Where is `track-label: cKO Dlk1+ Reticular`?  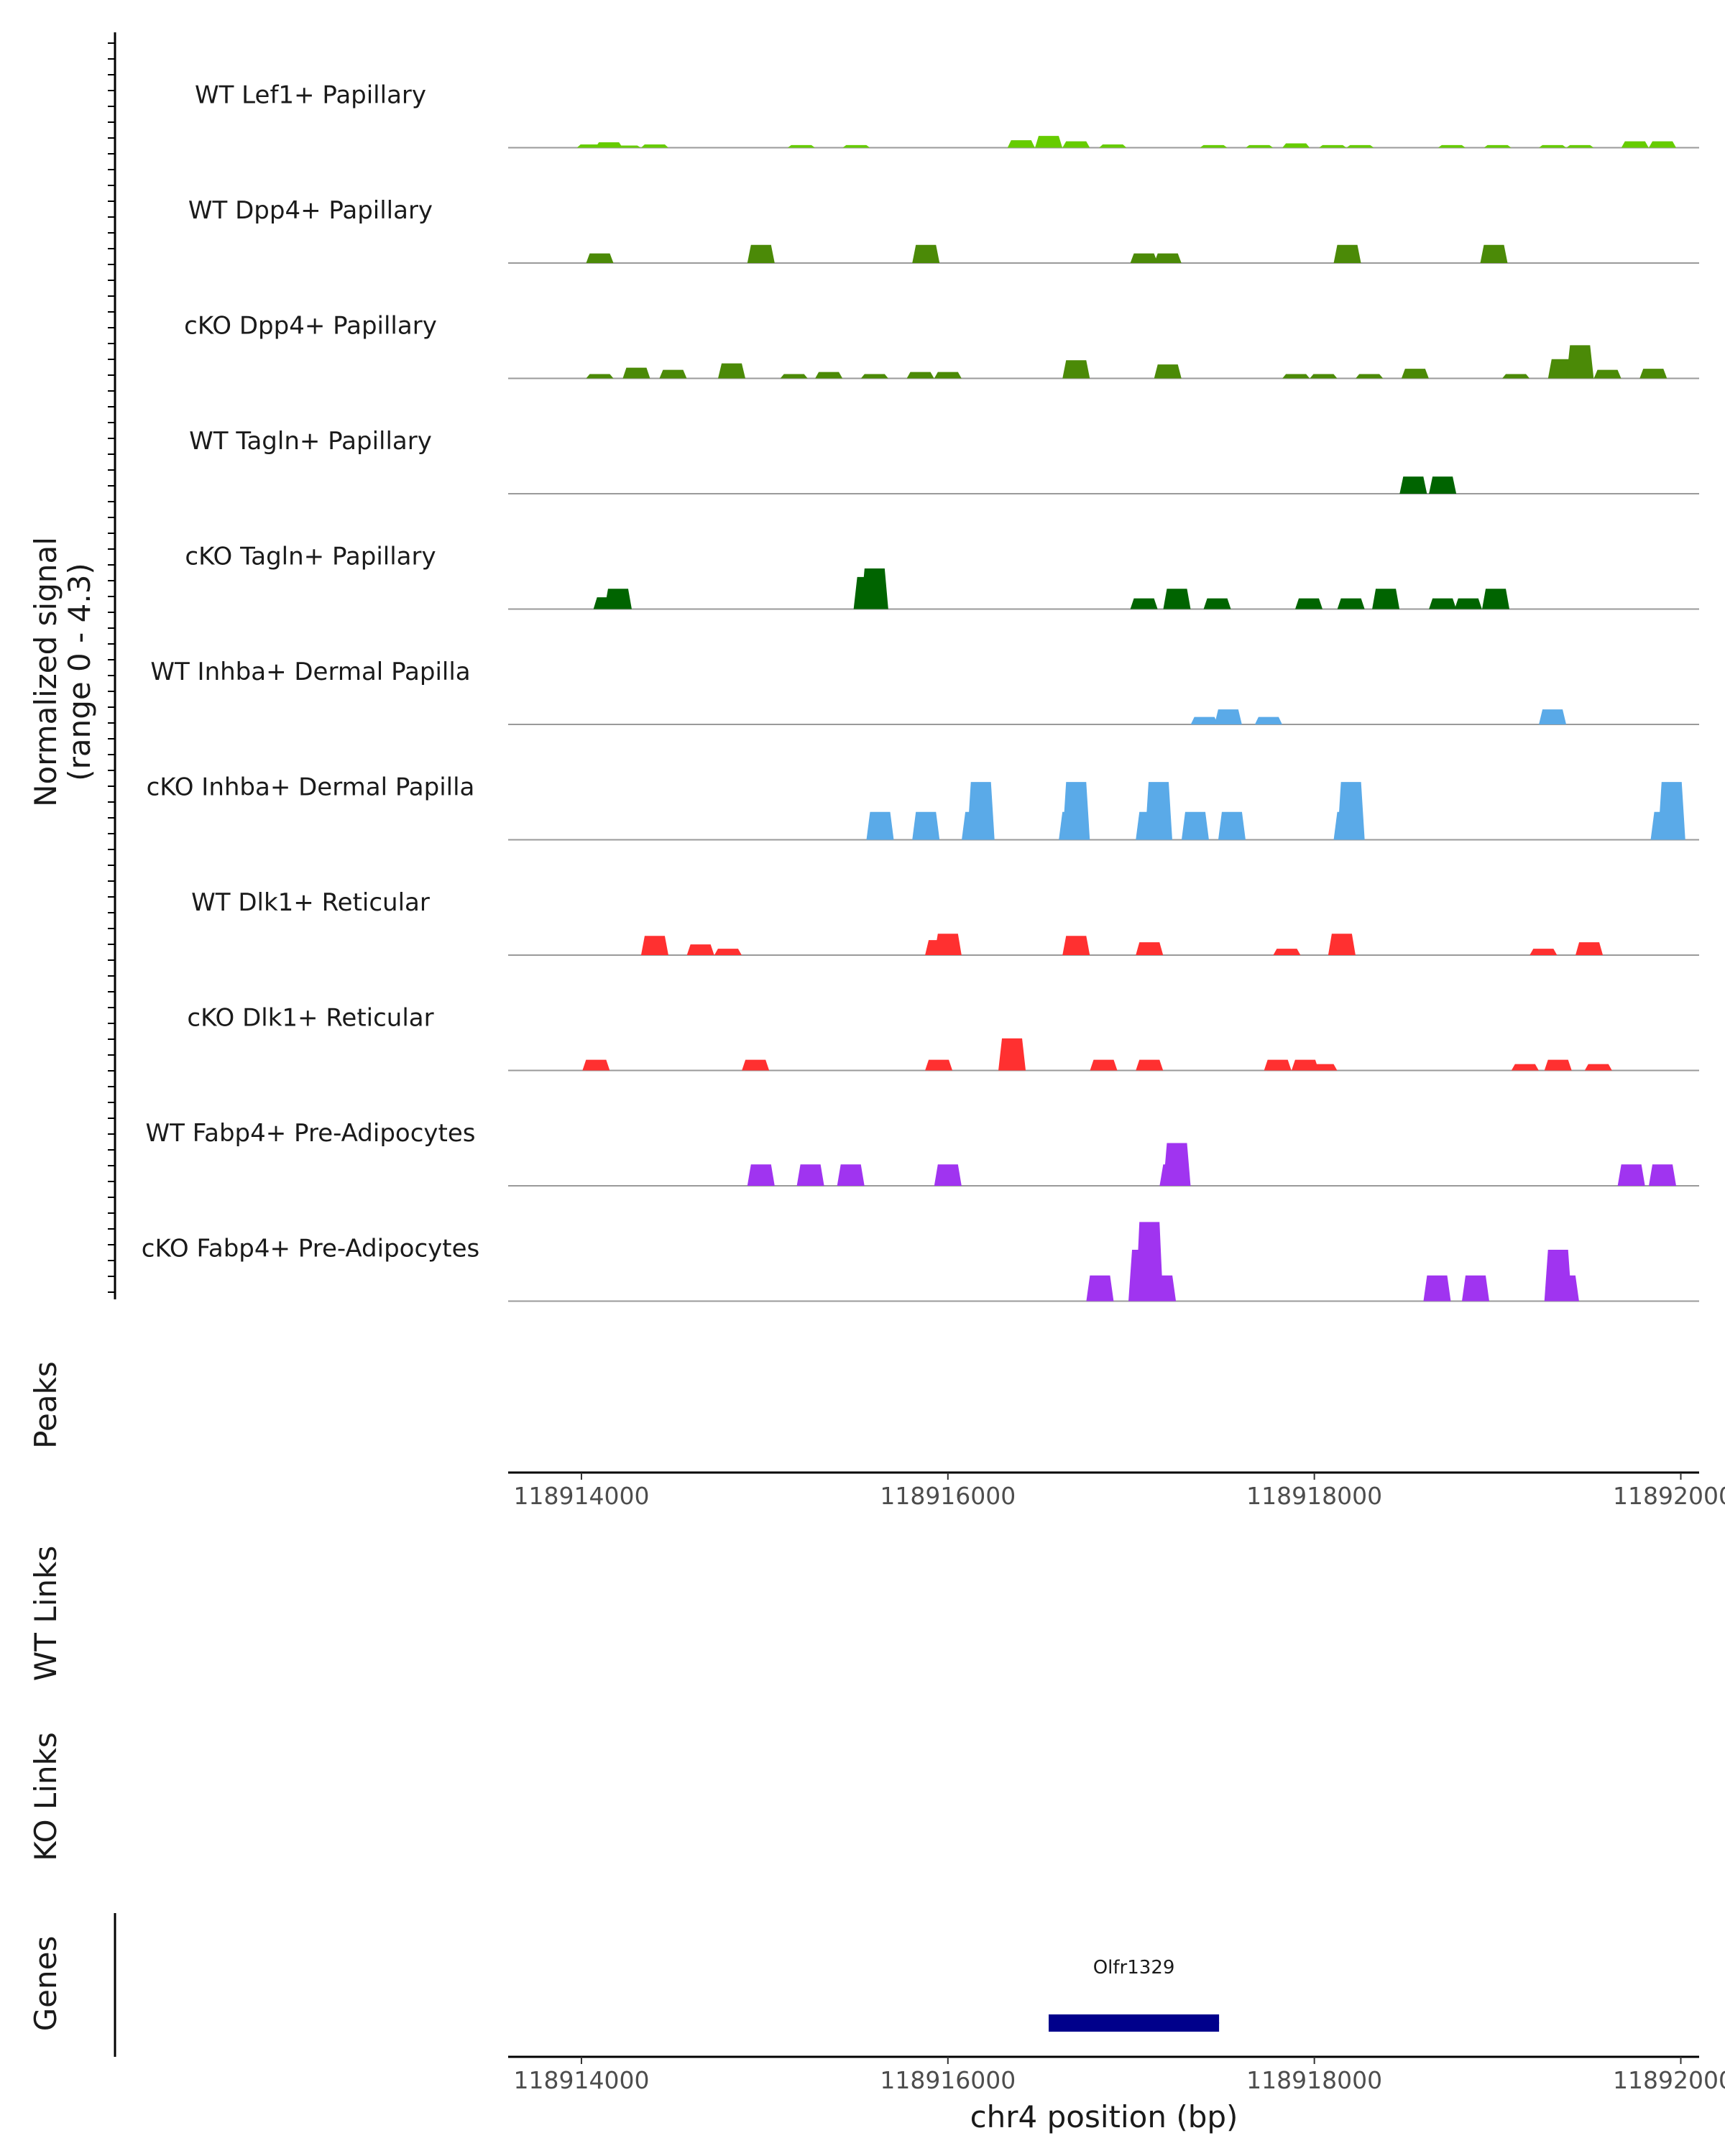 track-label: cKO Dlk1+ Reticular is located at coordinates (310, 1018).